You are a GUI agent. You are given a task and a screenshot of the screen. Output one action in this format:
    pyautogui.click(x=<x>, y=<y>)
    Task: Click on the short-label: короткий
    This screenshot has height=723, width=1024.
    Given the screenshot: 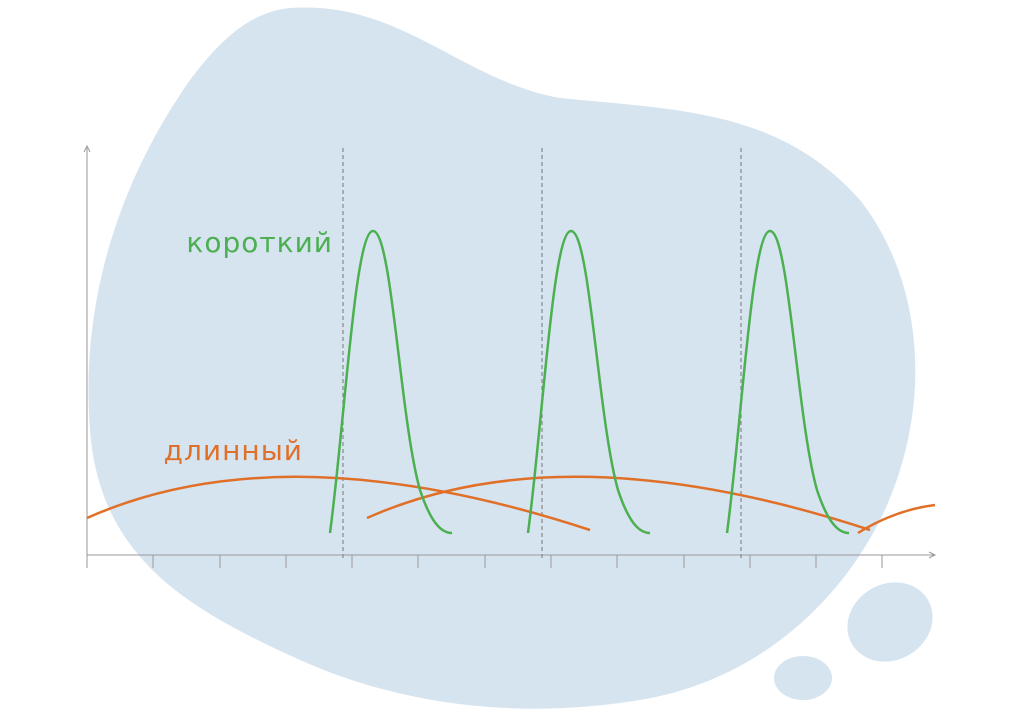 What is the action you would take?
    pyautogui.click(x=259, y=242)
    